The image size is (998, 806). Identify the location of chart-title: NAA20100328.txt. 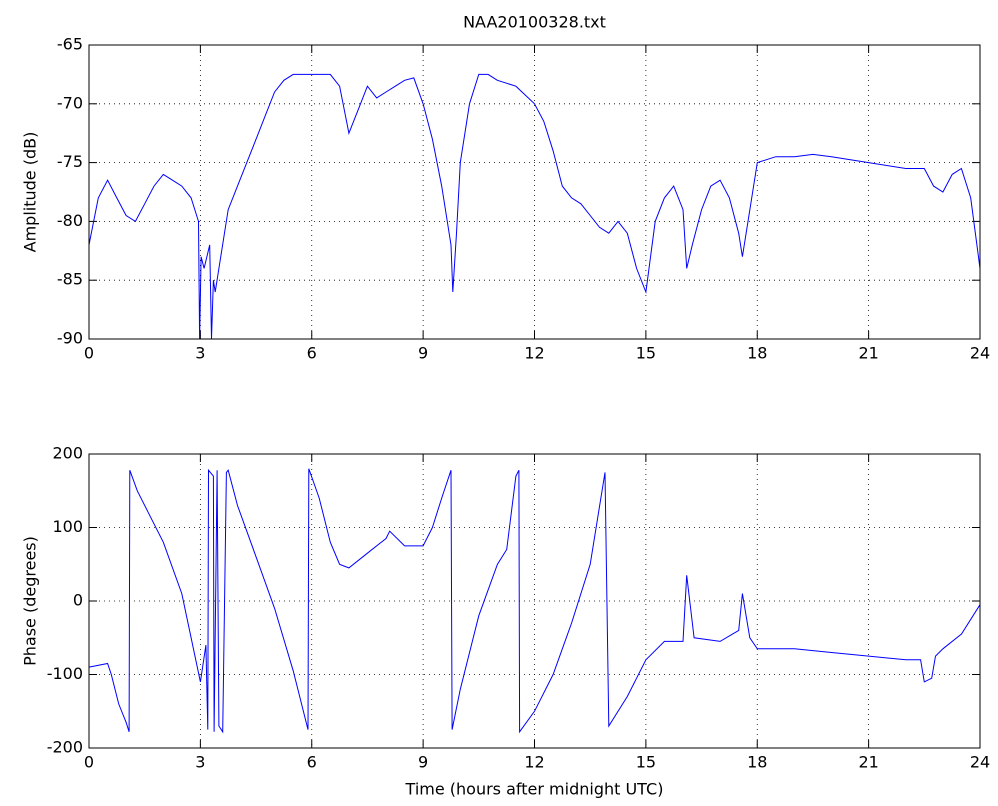
(534, 22).